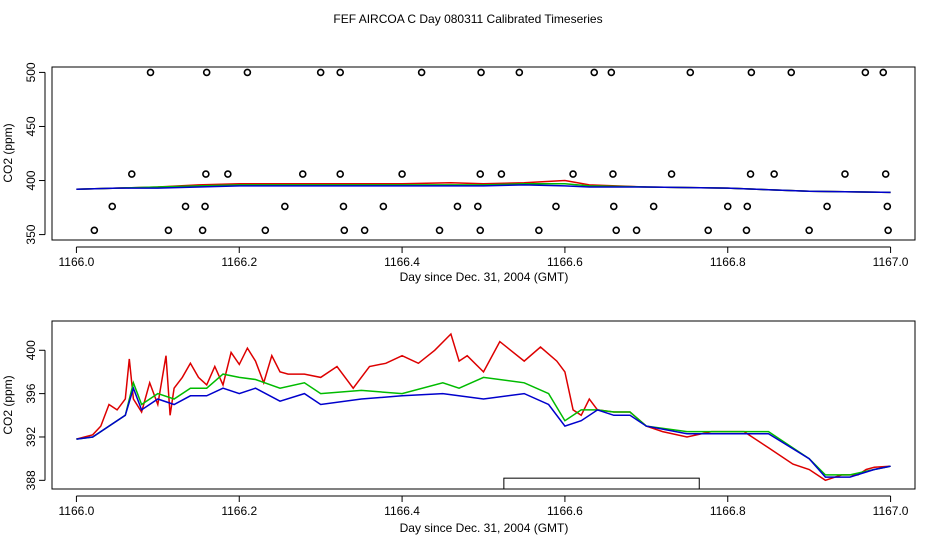 The height and width of the screenshot is (545, 936). What do you see at coordinates (31, 437) in the screenshot?
I see `y-tick-label: 392` at bounding box center [31, 437].